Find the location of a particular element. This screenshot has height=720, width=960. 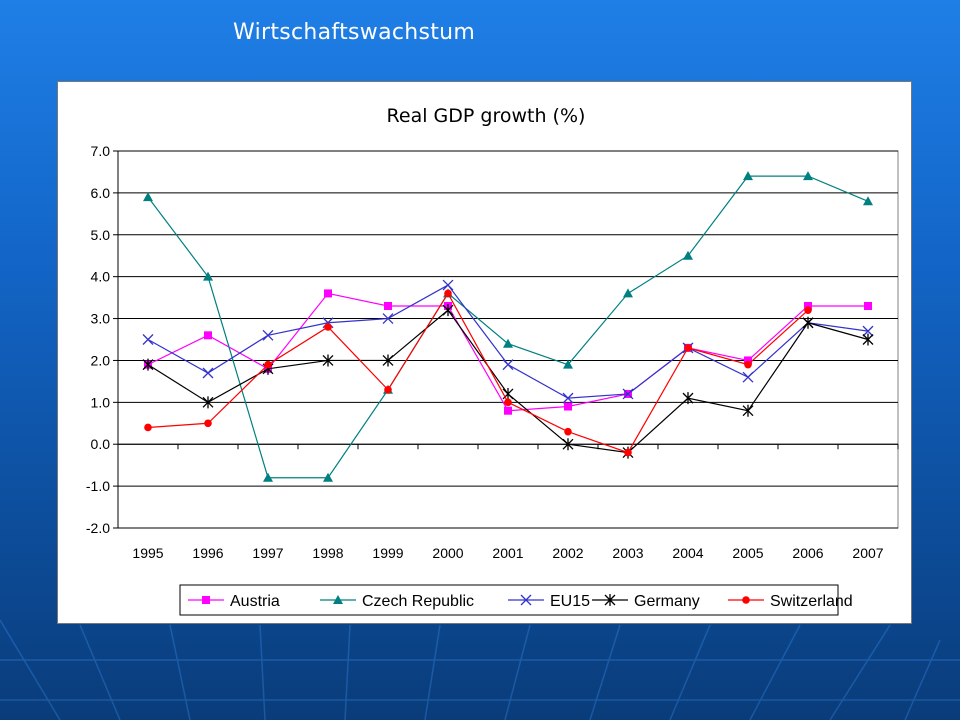

y-tick-label: 3.0 is located at coordinates (101, 319).